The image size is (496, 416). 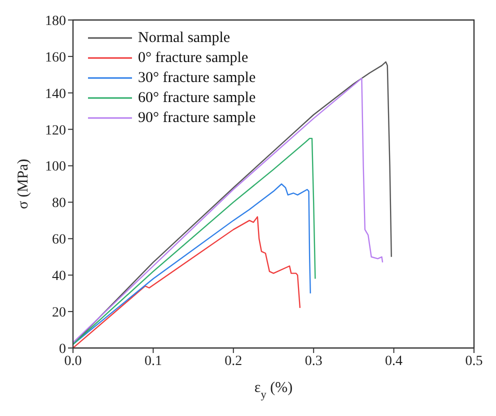 I want to click on y-tick-label: 40, so click(x=59, y=276).